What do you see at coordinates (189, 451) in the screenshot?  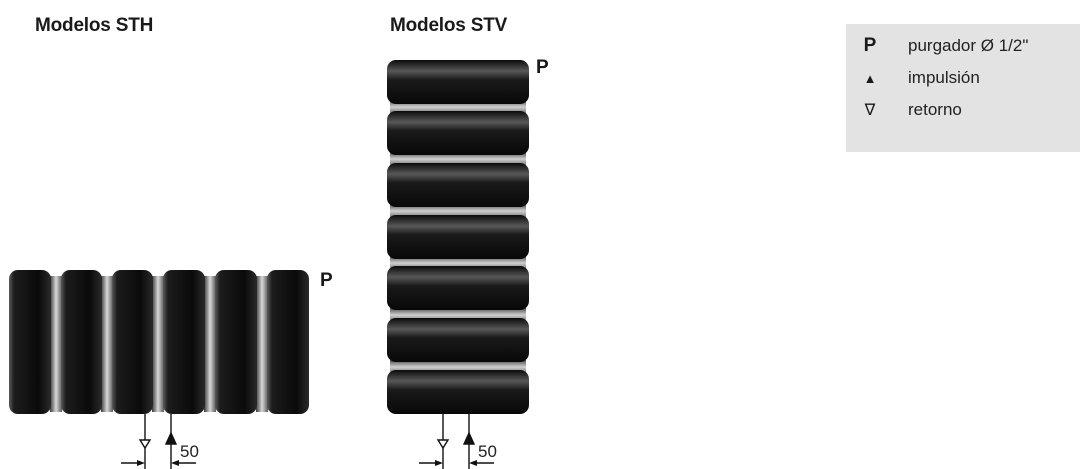 I see `sth-dimension-label: 50` at bounding box center [189, 451].